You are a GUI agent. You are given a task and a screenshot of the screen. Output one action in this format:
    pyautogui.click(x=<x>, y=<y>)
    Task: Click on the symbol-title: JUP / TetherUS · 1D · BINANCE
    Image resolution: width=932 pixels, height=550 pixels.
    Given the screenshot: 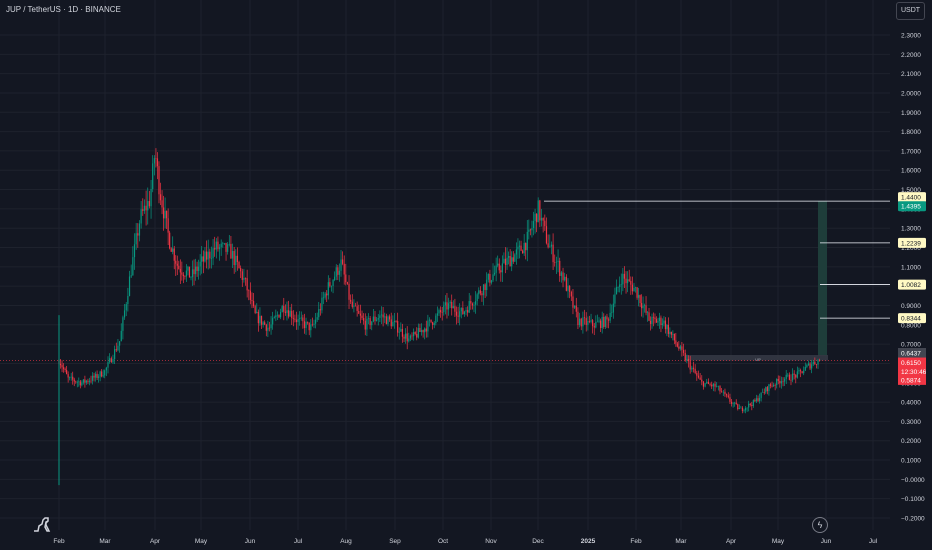 What is the action you would take?
    pyautogui.click(x=63, y=9)
    